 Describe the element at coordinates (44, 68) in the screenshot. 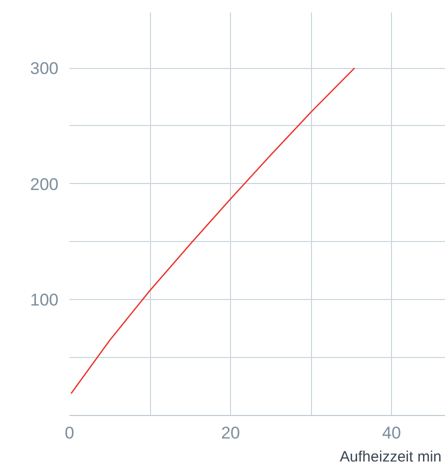

I see `y-tick-label: 300` at that location.